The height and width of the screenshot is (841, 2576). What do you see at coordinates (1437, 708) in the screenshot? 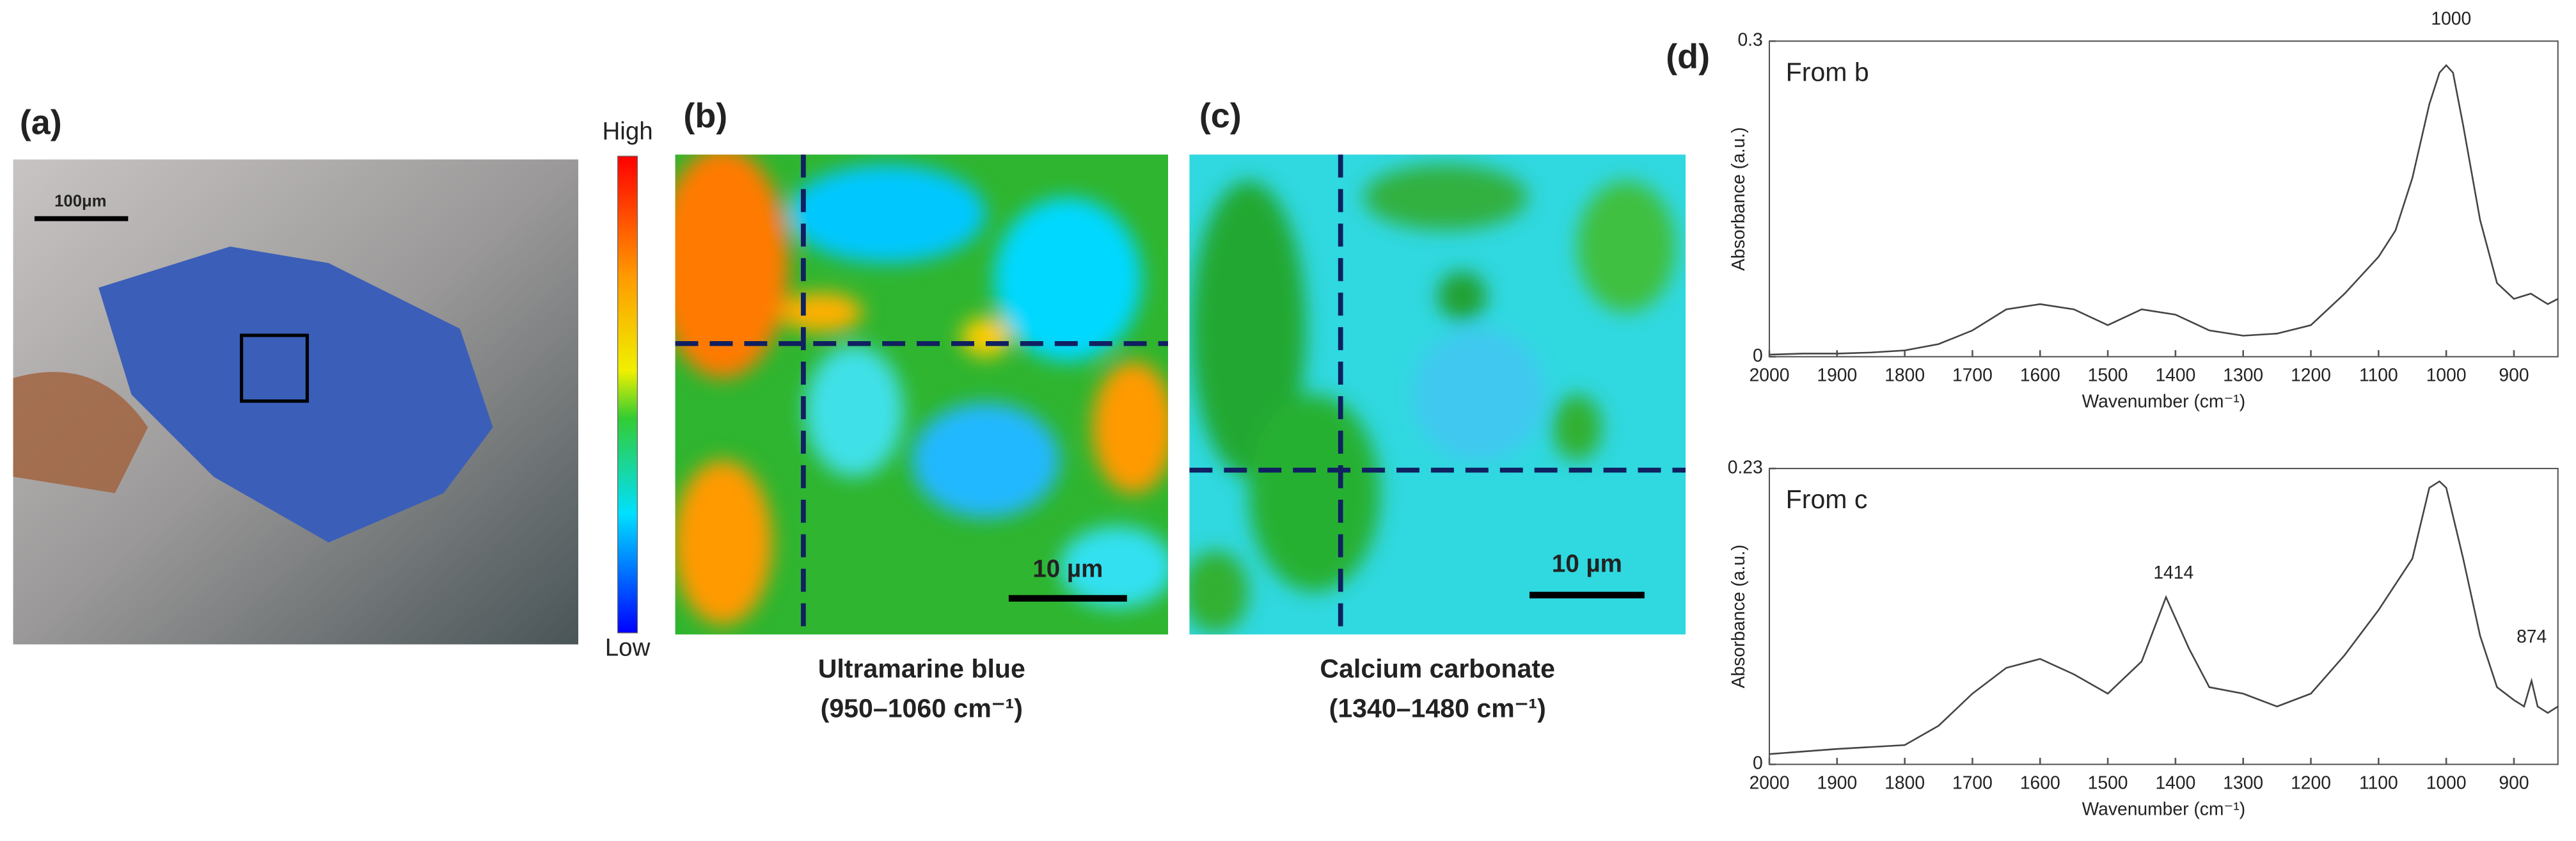
I see `caption: (1340–1480 cm⁻¹)` at bounding box center [1437, 708].